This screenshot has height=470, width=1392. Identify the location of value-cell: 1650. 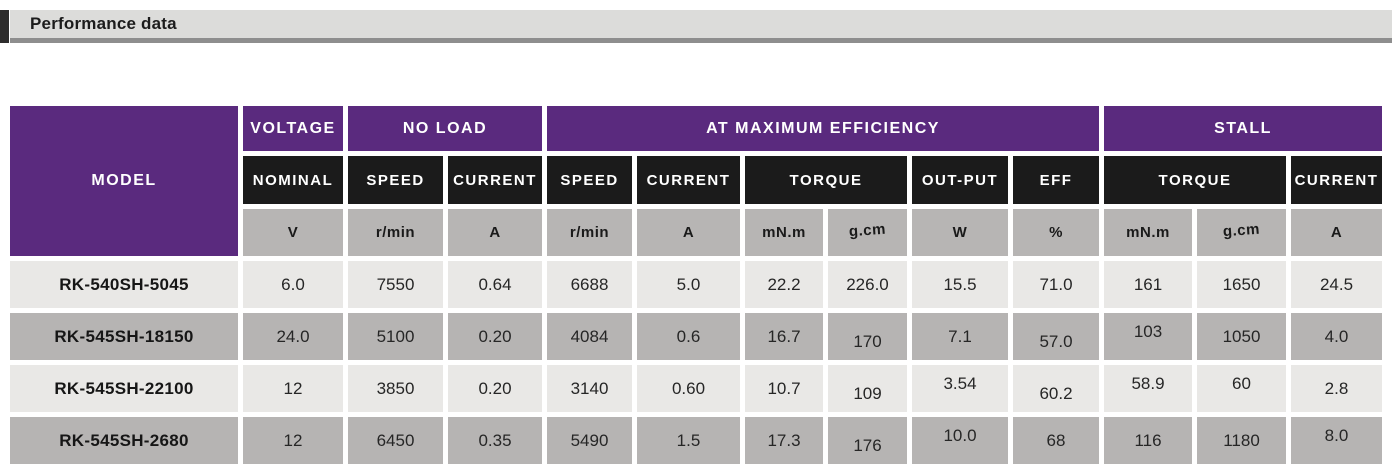
(1241, 284).